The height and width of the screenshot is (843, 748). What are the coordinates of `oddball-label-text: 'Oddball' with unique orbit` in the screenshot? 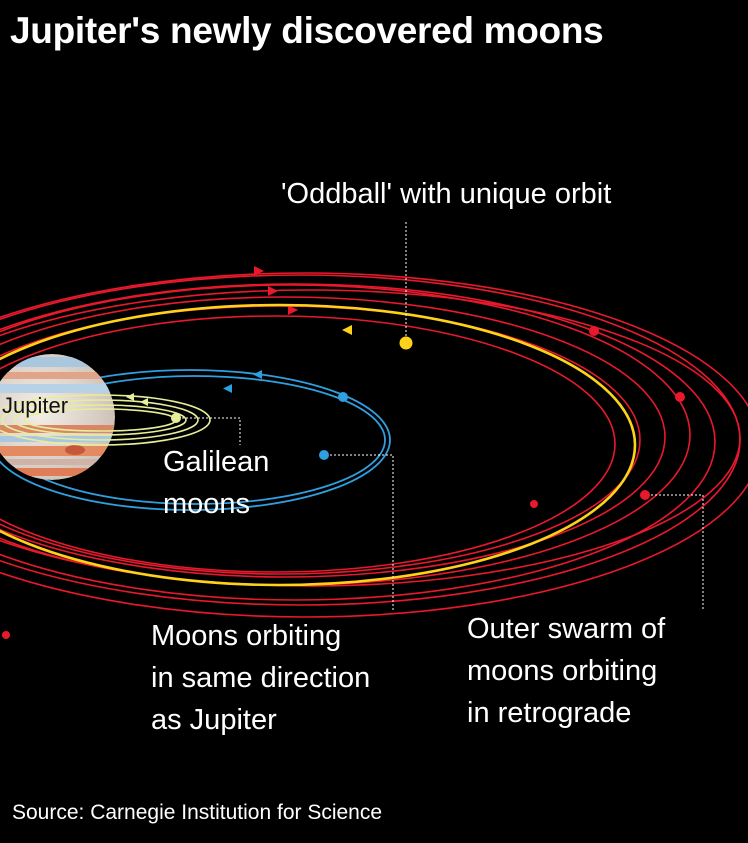 It's located at (446, 194).